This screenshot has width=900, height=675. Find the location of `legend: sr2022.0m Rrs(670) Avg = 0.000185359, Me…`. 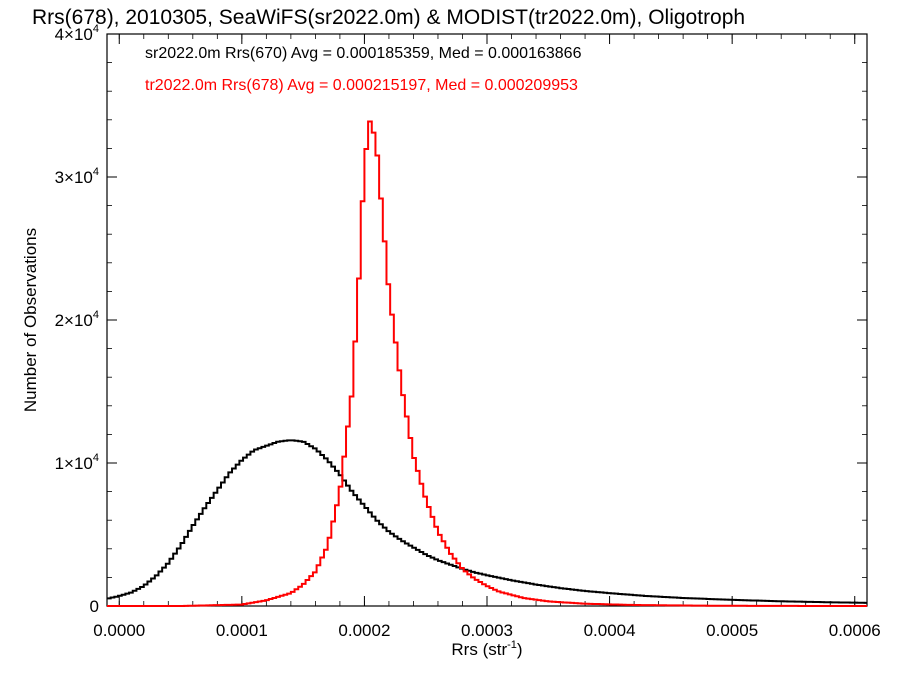

legend: sr2022.0m Rrs(670) Avg = 0.000185359, Me… is located at coordinates (363, 69).